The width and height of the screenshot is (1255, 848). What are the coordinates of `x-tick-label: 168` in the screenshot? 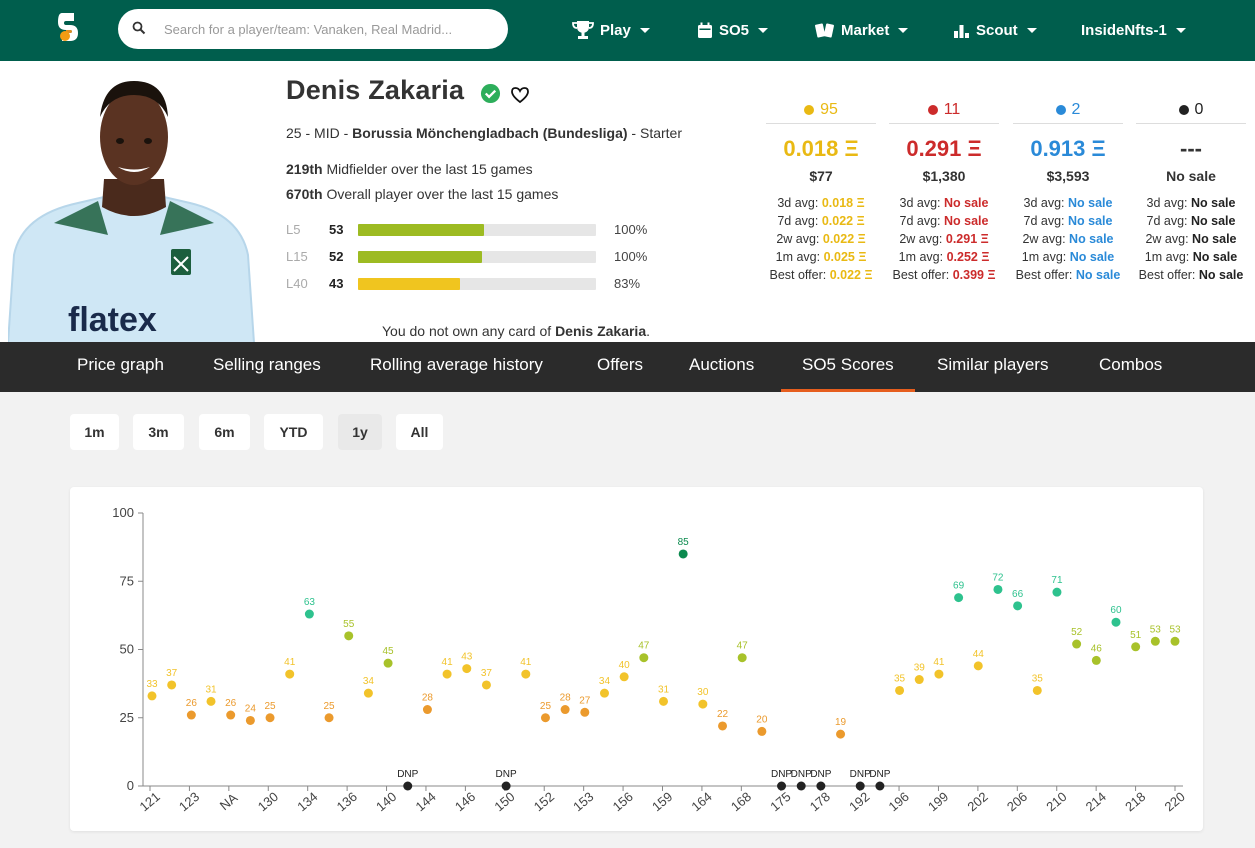 It's located at (741, 801).